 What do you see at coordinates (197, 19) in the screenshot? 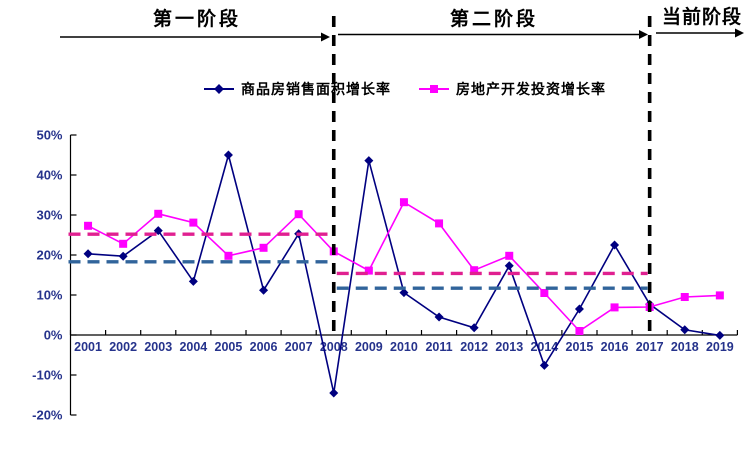
I see `phase-1-label: 第一阶段` at bounding box center [197, 19].